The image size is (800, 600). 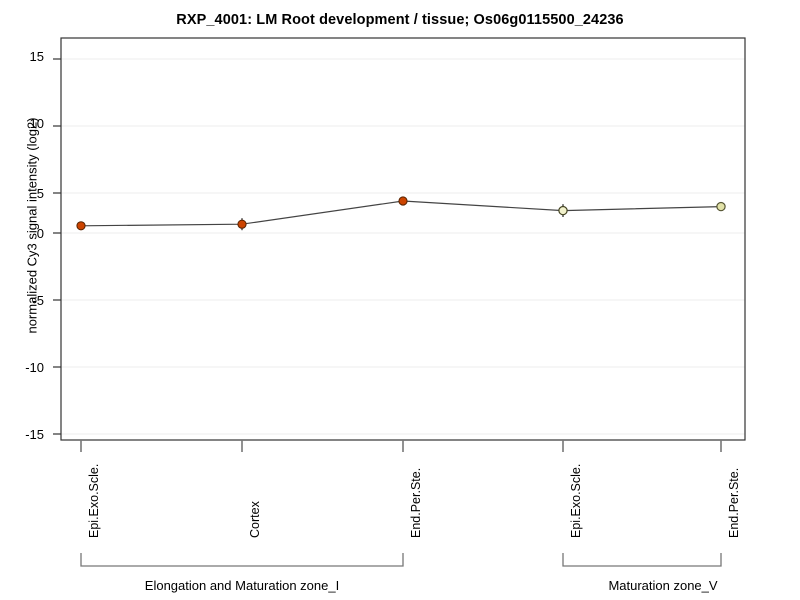 What do you see at coordinates (36, 56) in the screenshot?
I see `y-tick-label-15: 15` at bounding box center [36, 56].